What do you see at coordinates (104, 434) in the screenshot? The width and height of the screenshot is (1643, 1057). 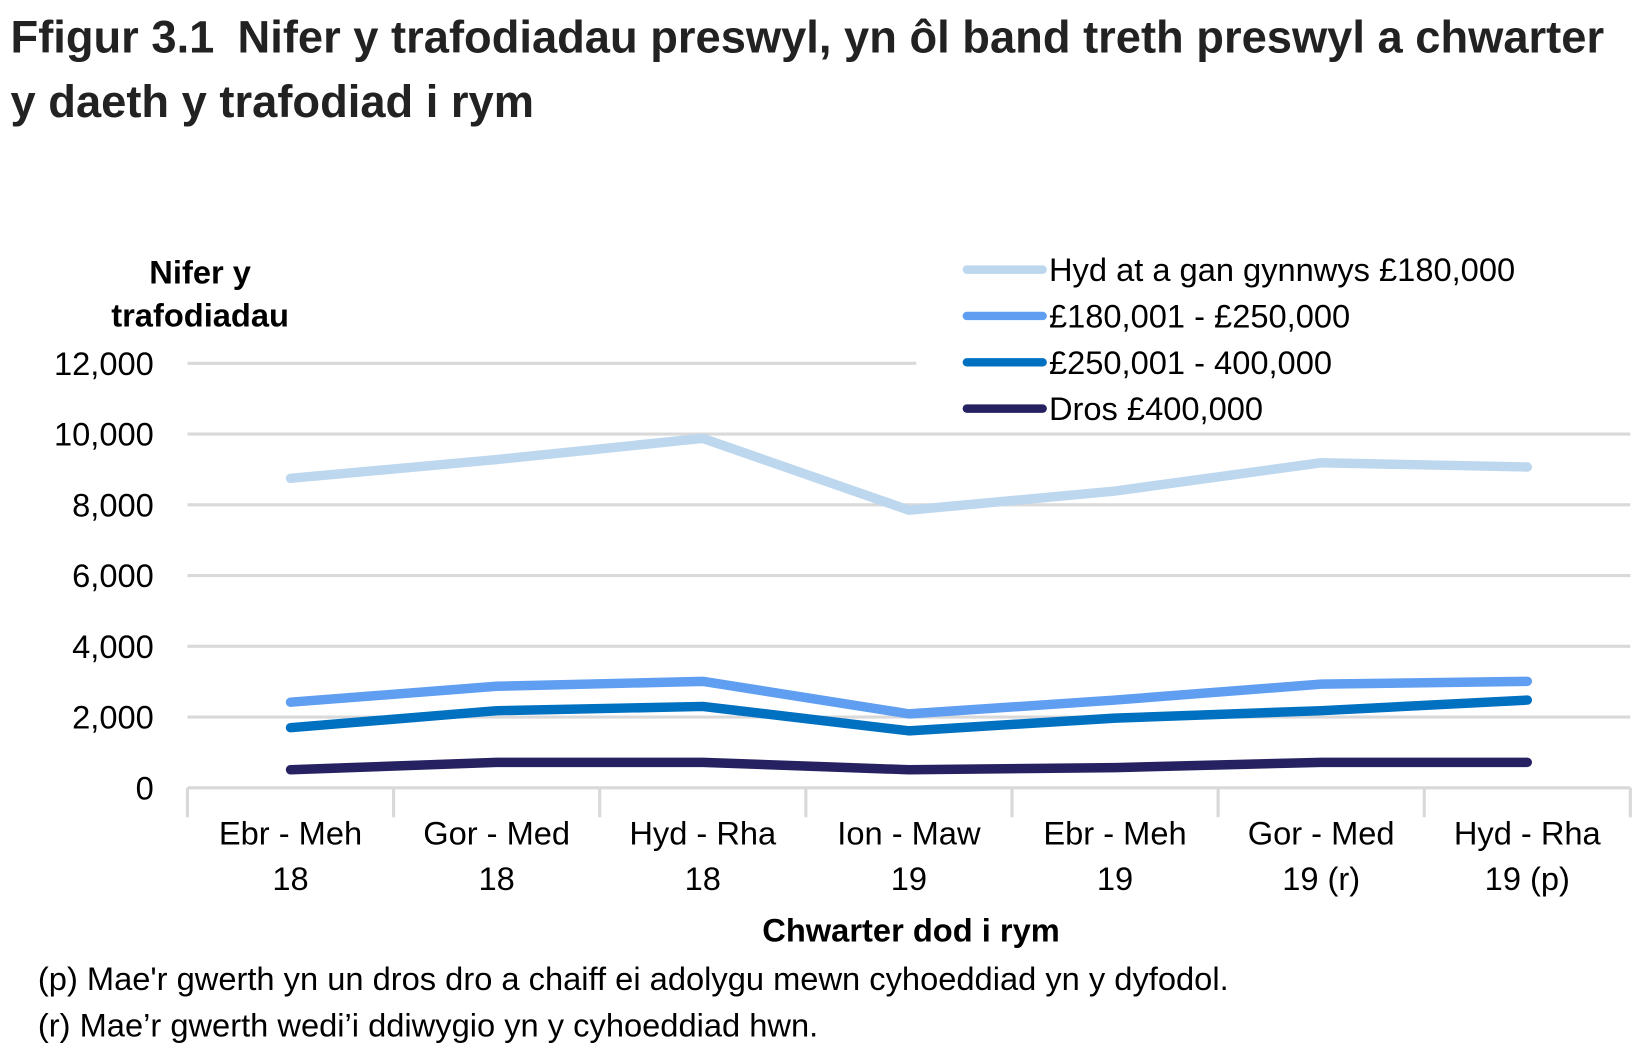 I see `y-tick-label: 10,000` at bounding box center [104, 434].